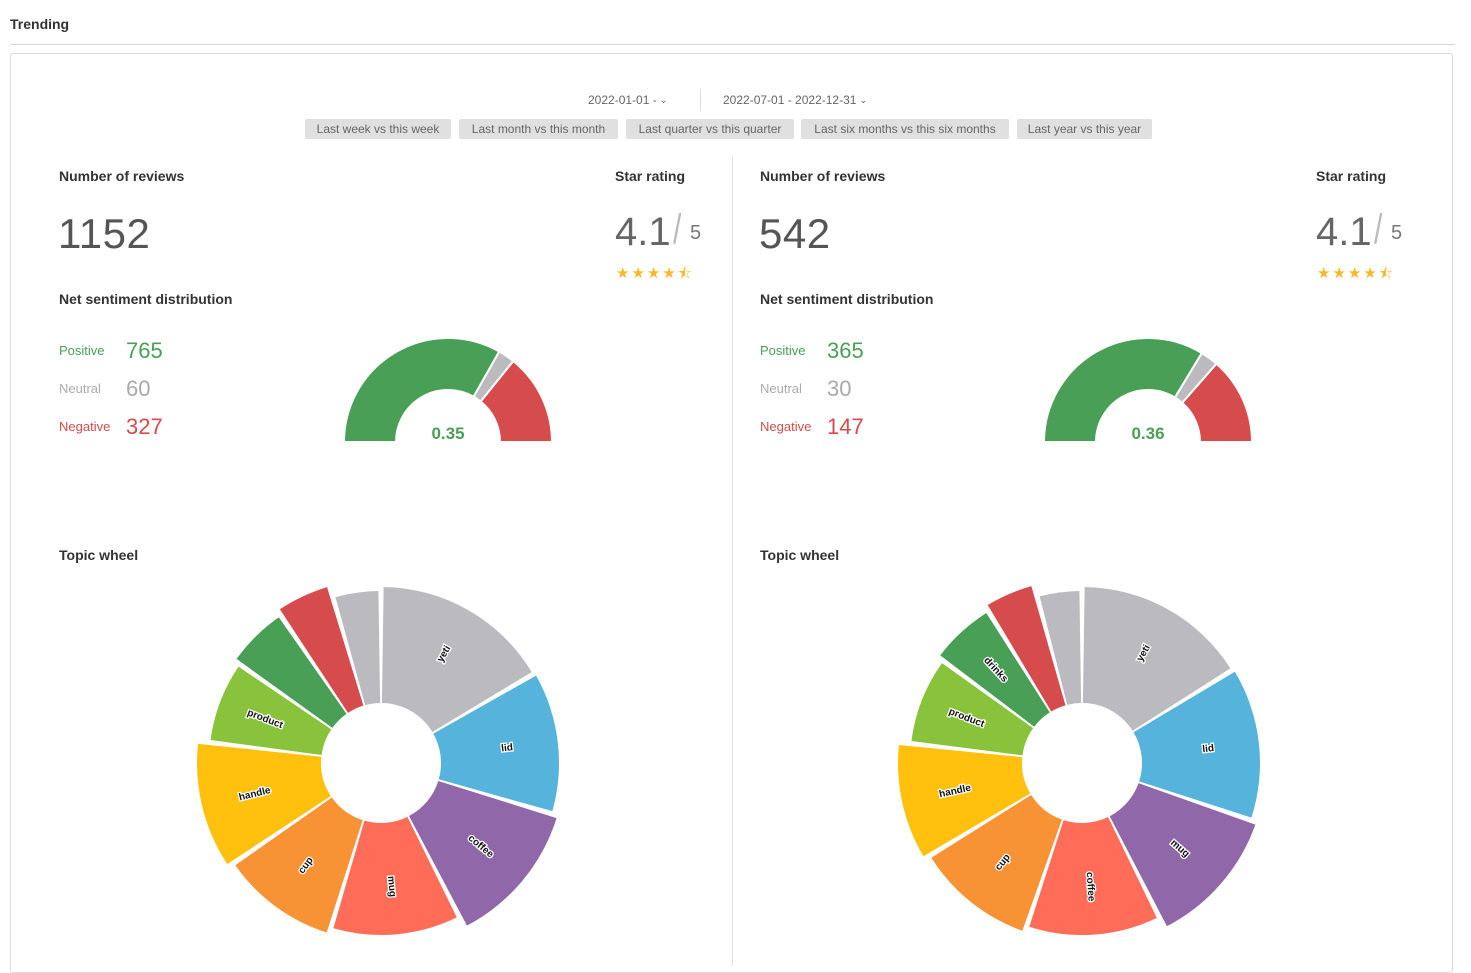 The image size is (1471, 973). I want to click on preset-six-months-button: Last six months vs this six months, so click(905, 129).